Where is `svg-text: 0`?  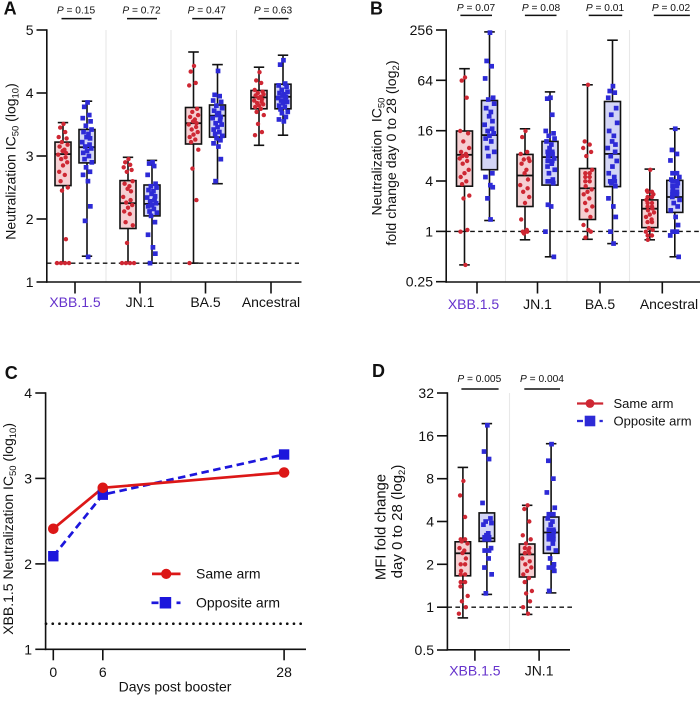 svg-text: 0 is located at coordinates (53, 672).